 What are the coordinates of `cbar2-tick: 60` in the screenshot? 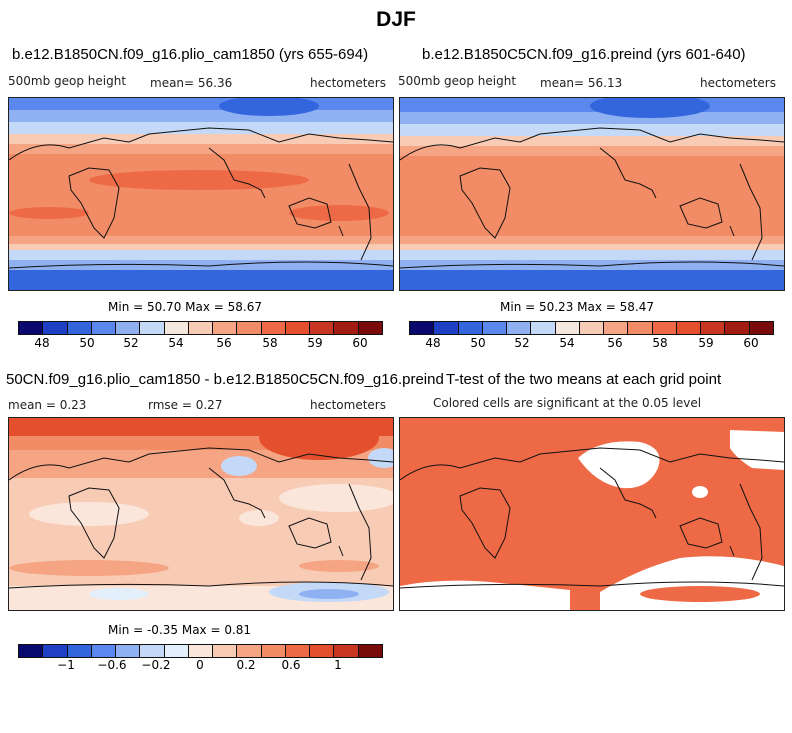 It's located at (751, 343).